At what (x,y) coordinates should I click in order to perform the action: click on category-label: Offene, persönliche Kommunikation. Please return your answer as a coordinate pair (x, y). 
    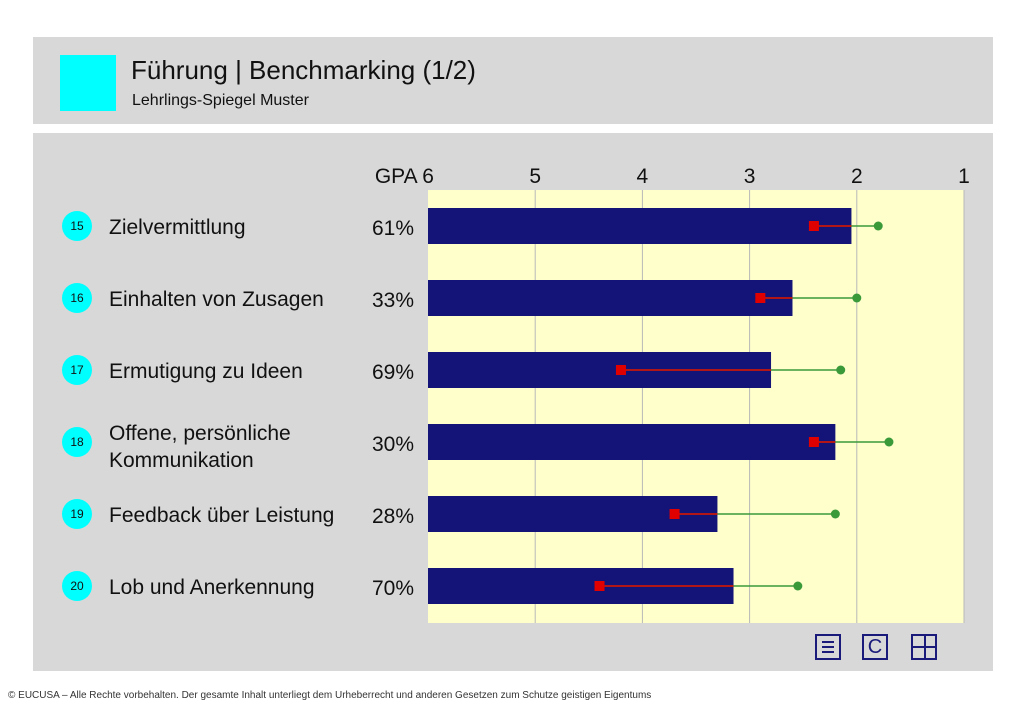
    Looking at the image, I should click on (200, 447).